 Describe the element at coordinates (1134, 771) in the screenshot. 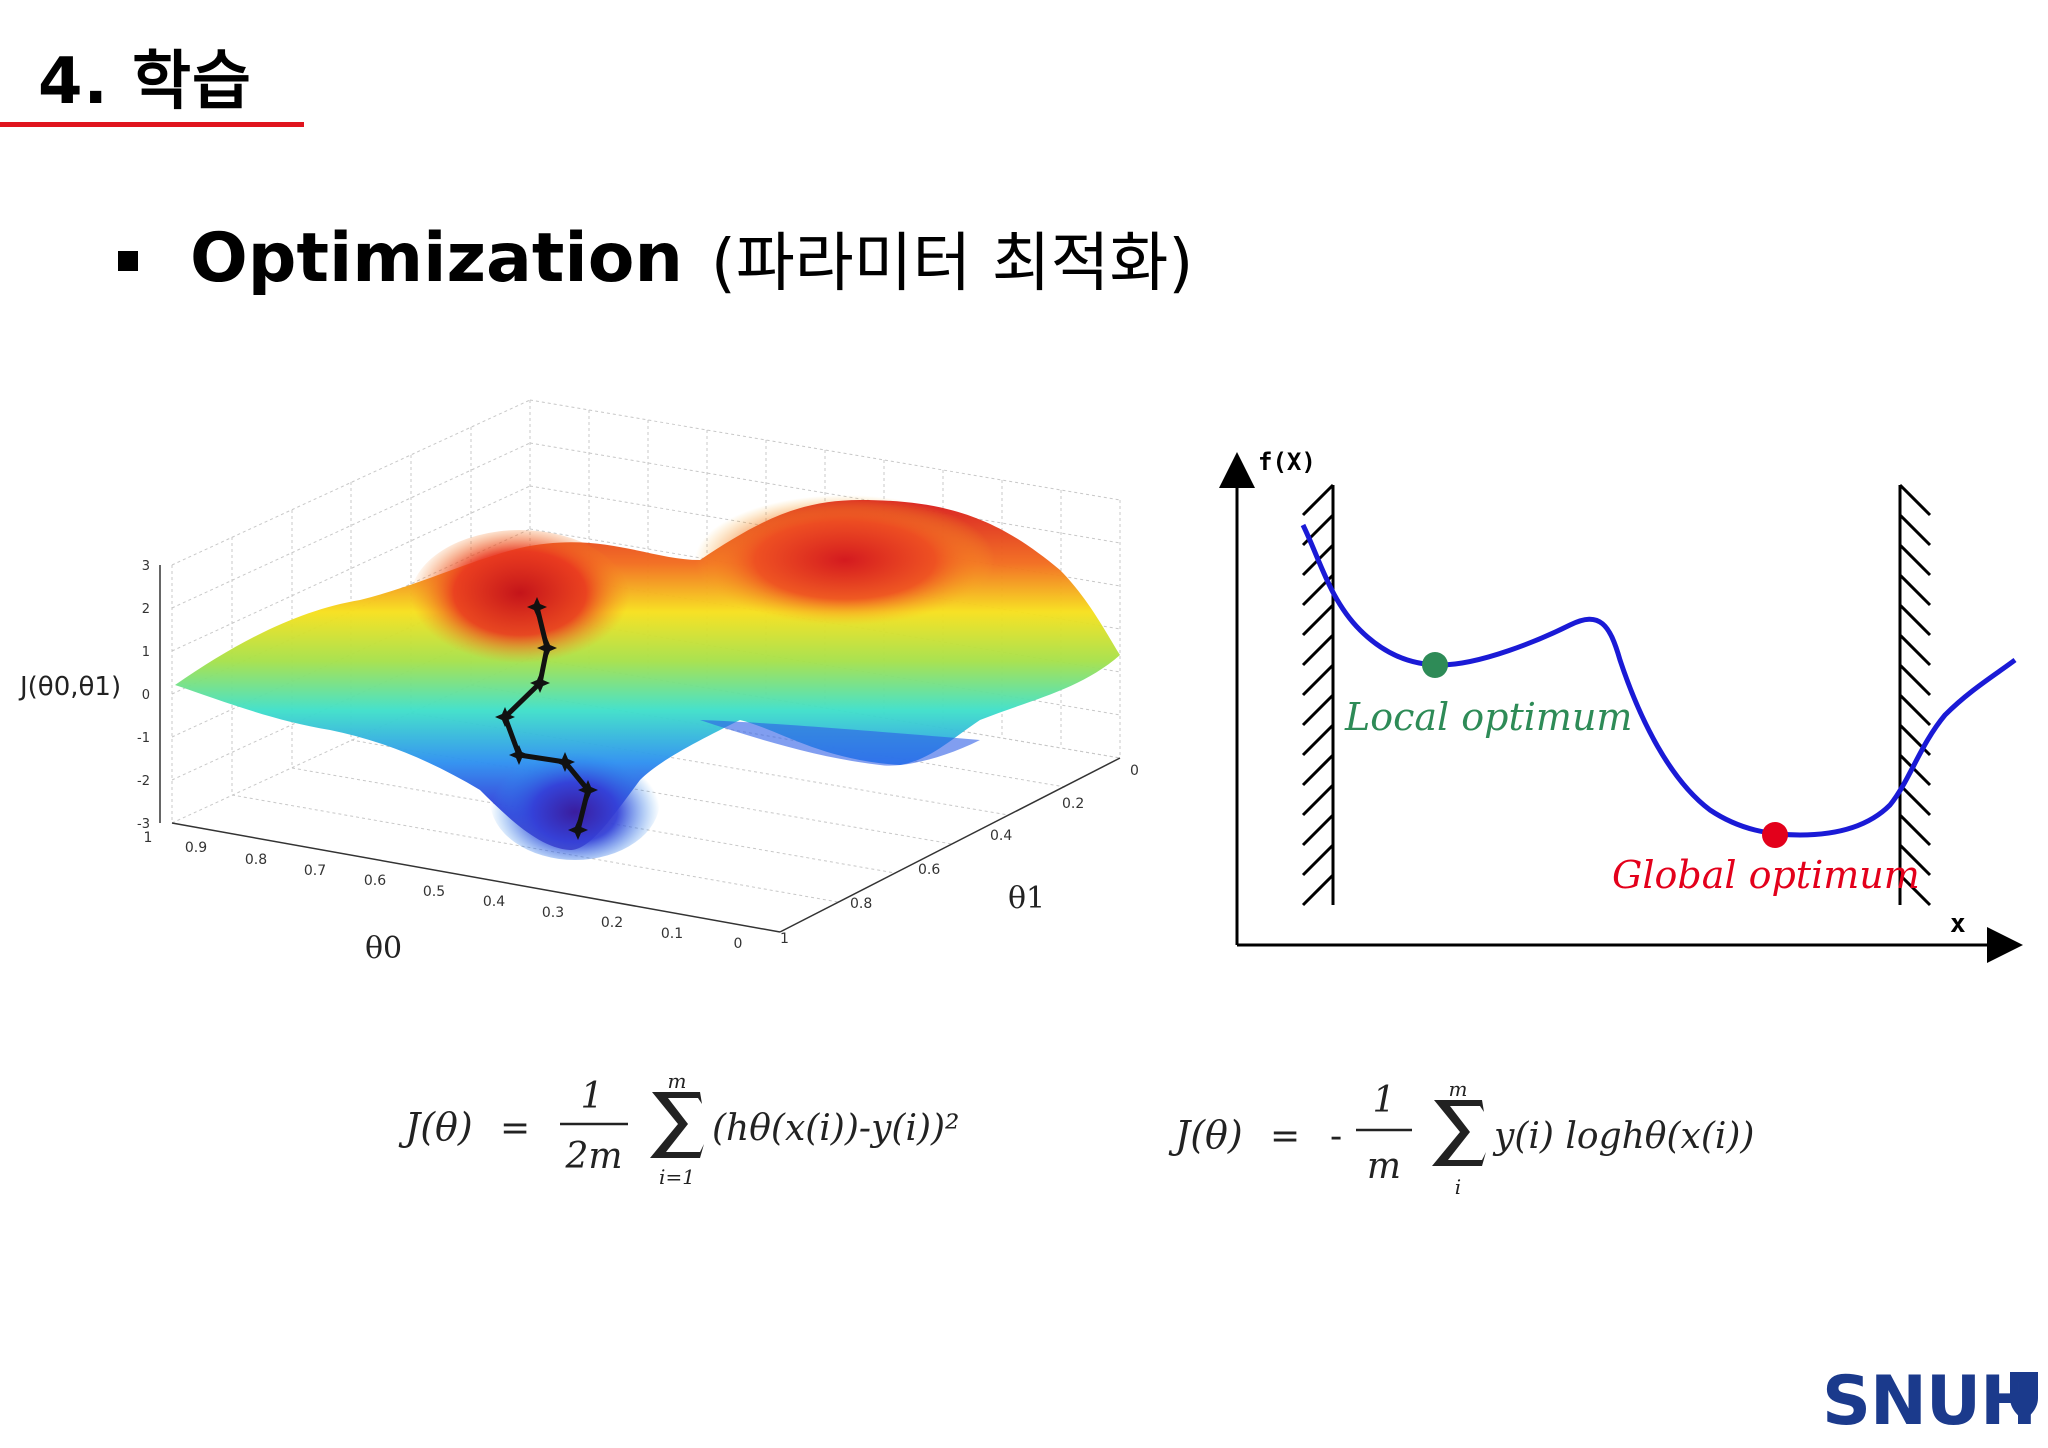

I see `y-tick: 0` at that location.